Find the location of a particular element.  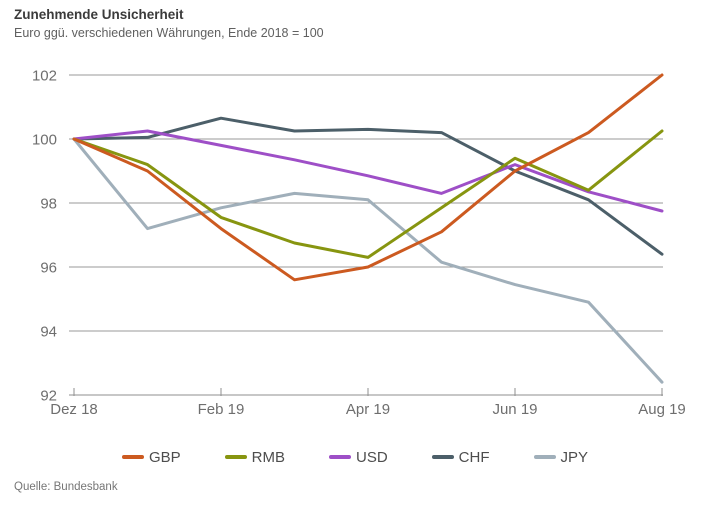

legend-item-chf: CHF is located at coordinates (460, 457).